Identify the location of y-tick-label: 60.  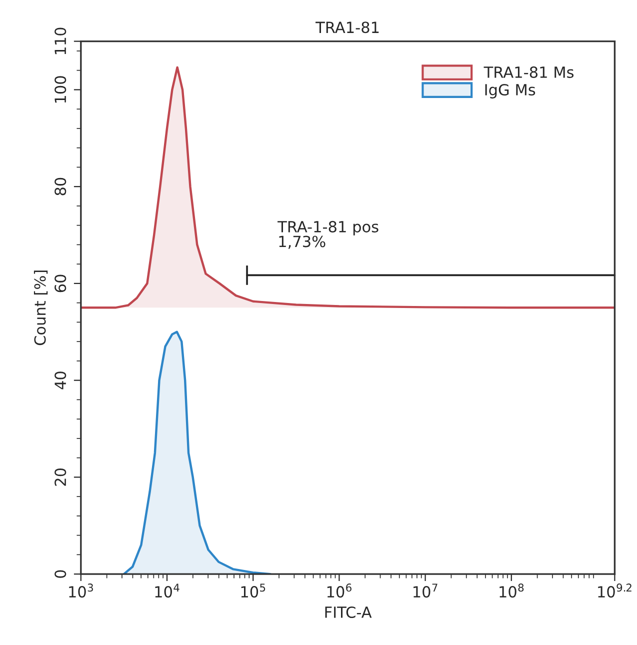
(60, 283).